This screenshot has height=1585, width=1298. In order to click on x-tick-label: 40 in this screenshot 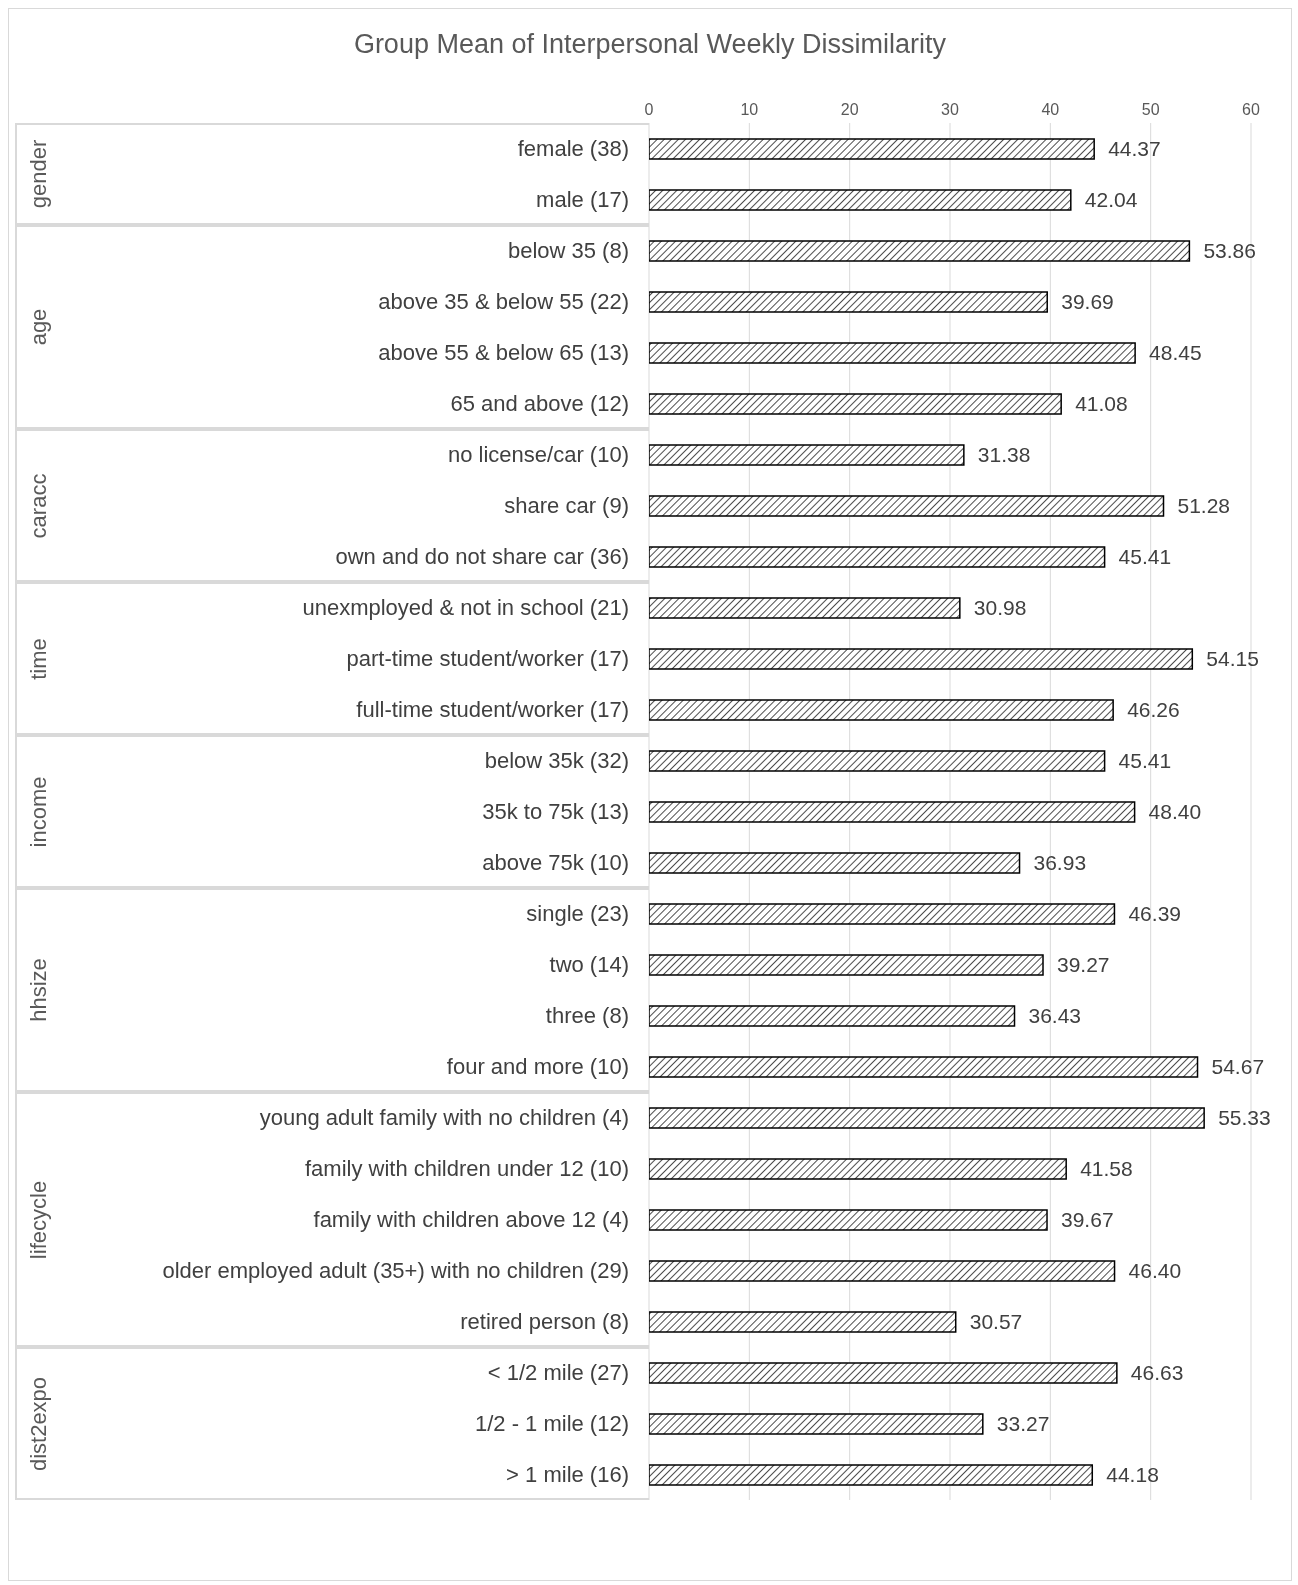, I will do `click(1050, 109)`.